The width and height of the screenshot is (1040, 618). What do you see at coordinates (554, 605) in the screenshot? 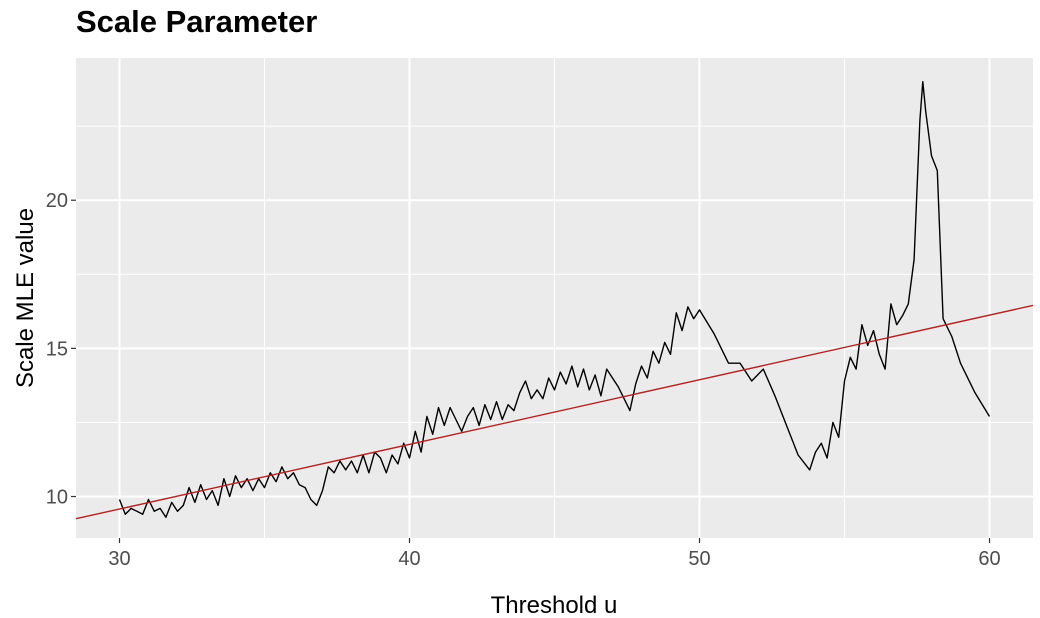
I see `x-axis-title: Threshold u` at bounding box center [554, 605].